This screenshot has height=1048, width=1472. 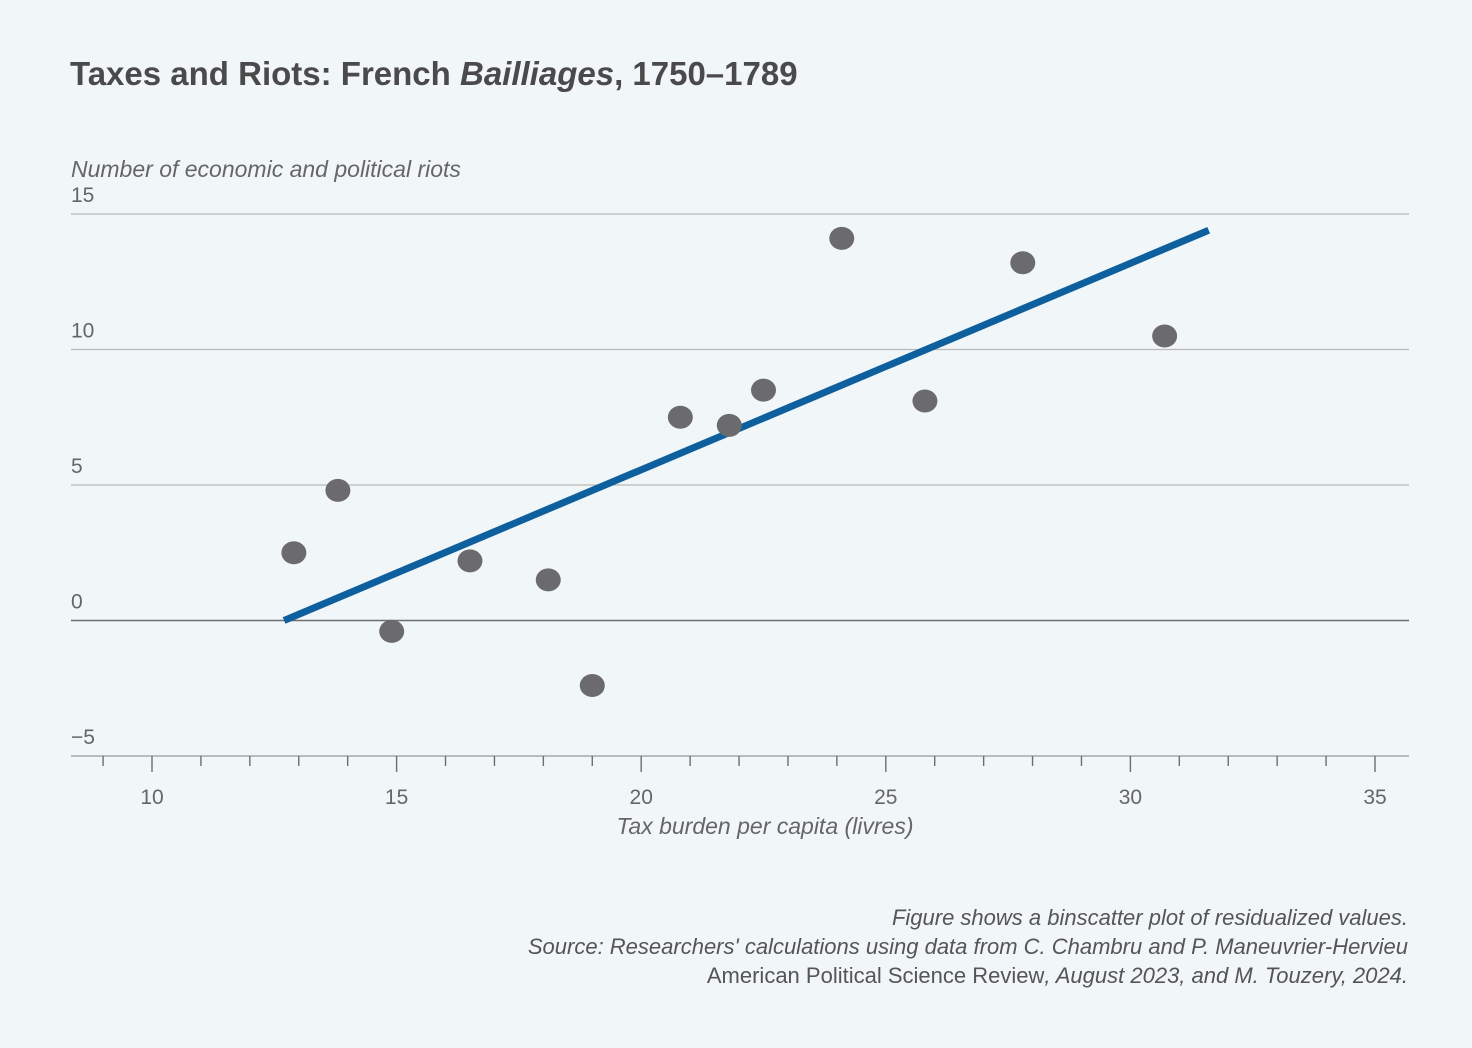 I want to click on journal-name: American Political Science Review, so click(x=875, y=975).